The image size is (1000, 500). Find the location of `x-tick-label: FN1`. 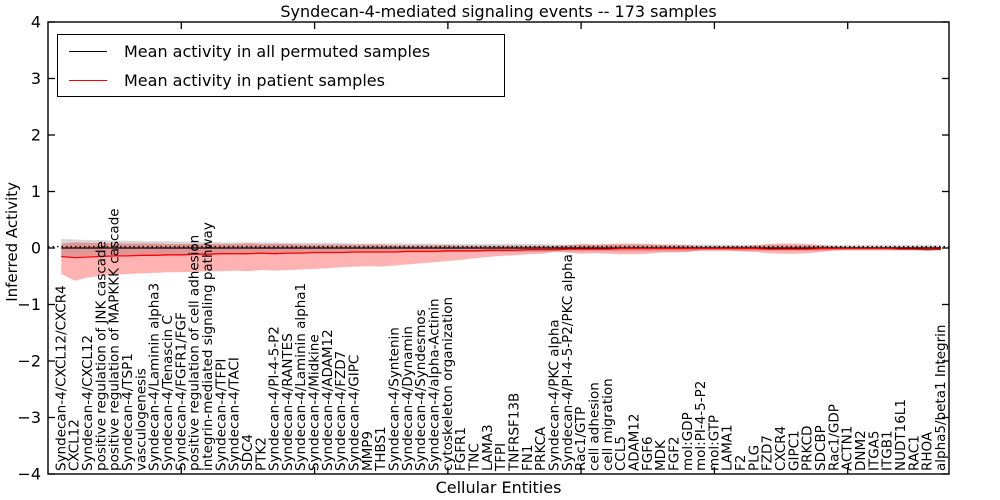

x-tick-label: FN1 is located at coordinates (528, 458).